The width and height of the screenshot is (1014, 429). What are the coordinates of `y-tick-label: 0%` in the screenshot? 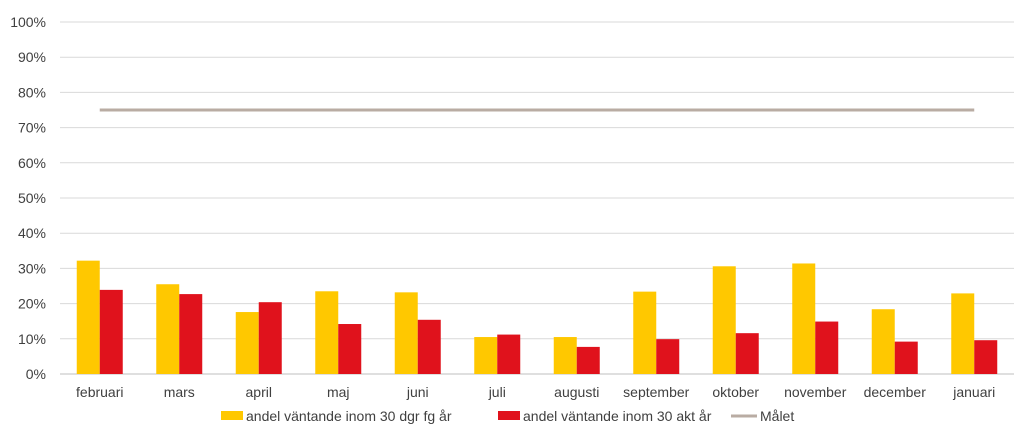 It's located at (36, 374).